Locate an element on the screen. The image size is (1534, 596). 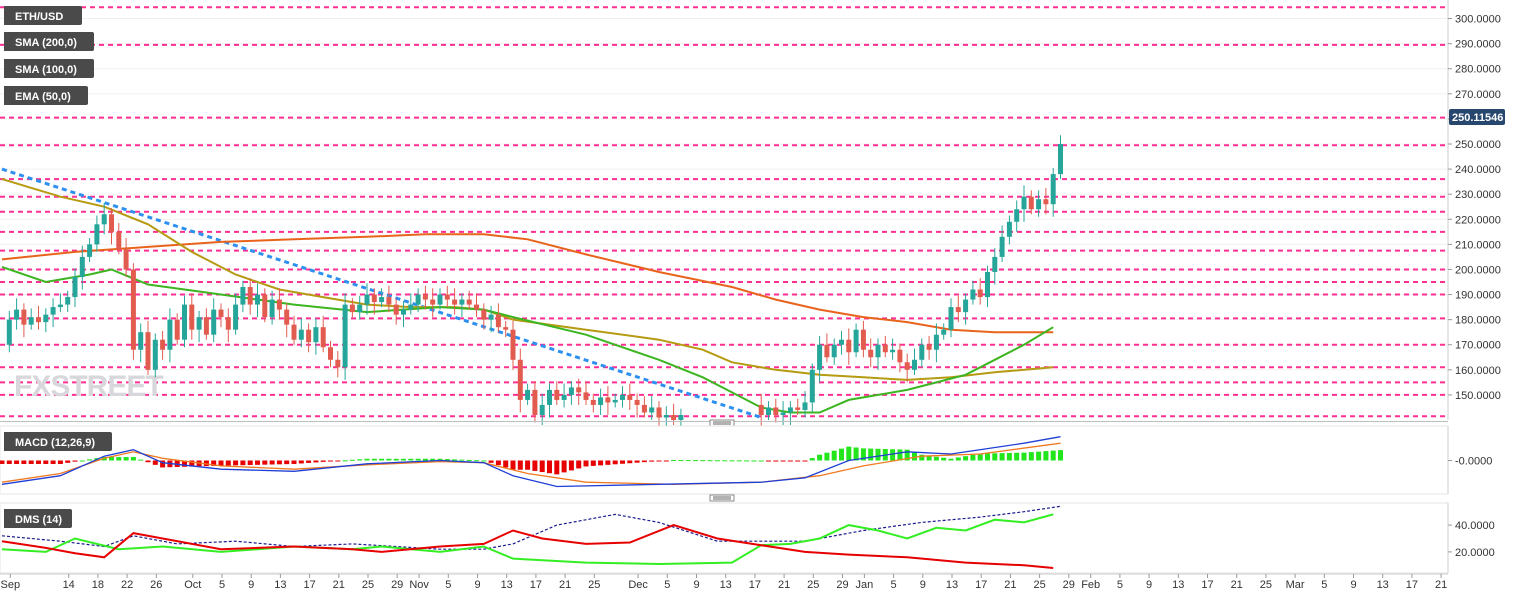
price-tick: 290.0000 is located at coordinates (1478, 45).